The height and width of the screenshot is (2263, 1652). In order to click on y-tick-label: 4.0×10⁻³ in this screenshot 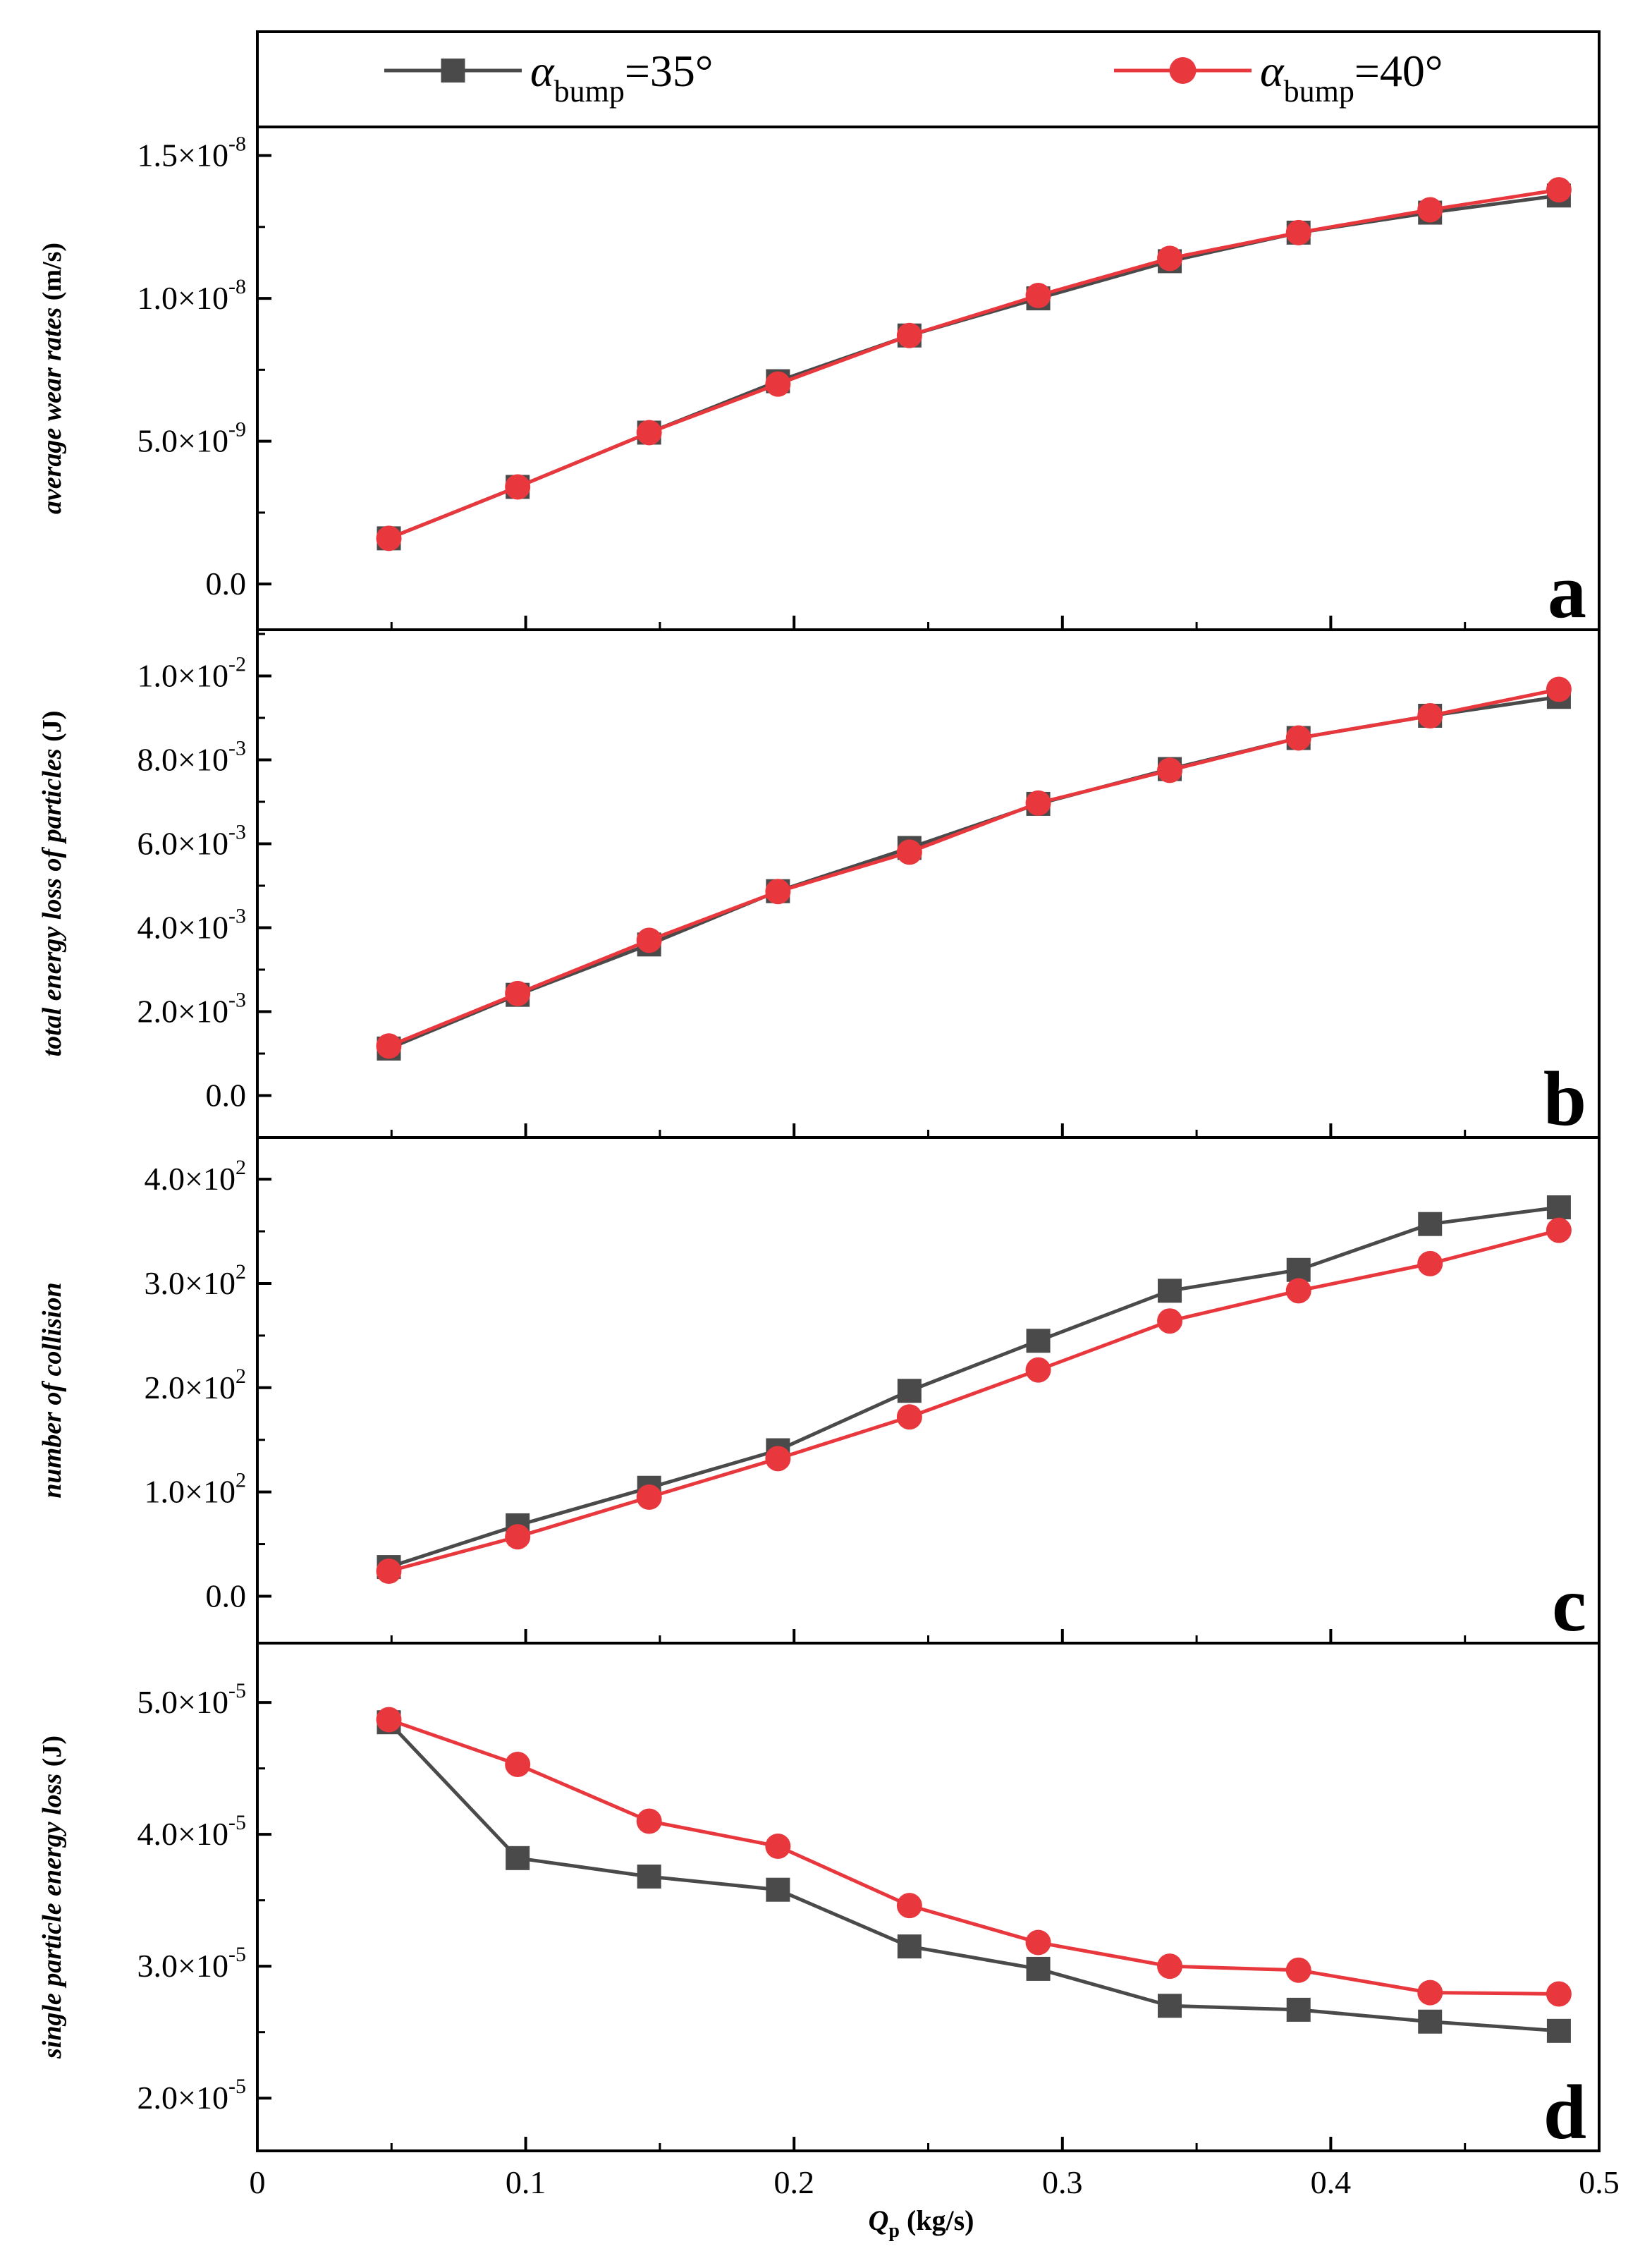, I will do `click(192, 924)`.